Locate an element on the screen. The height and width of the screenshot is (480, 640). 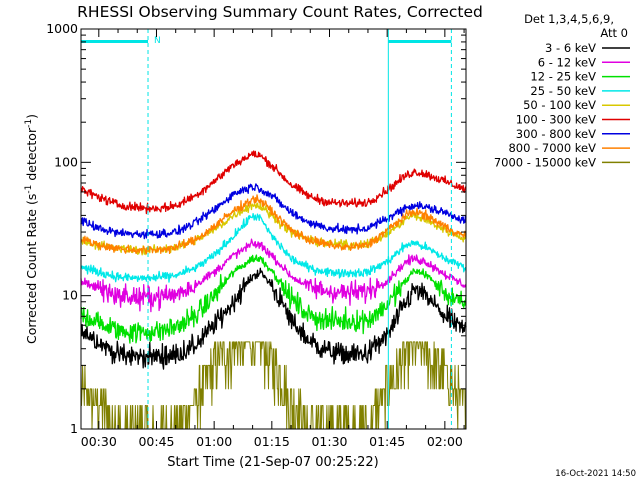
legend-header-line2: Att 0 is located at coordinates (614, 33).